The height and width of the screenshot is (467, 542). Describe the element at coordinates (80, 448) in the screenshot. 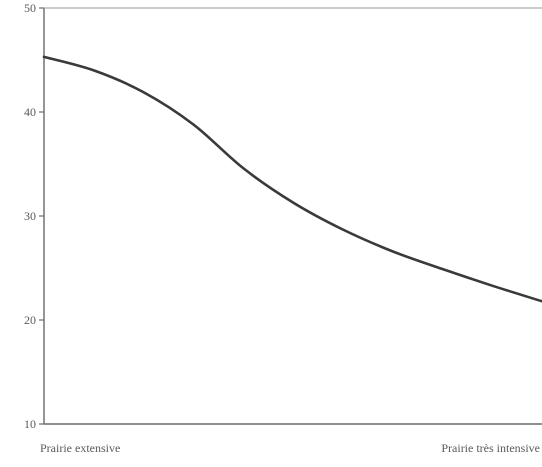

I see `x-tick-label-start: Prairie extensive` at that location.